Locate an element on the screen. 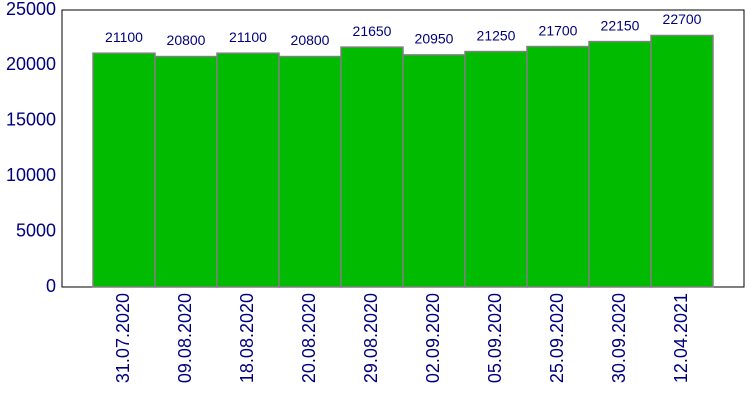 This screenshot has height=400, width=750. y-tick-label: 25000 is located at coordinates (31, 9).